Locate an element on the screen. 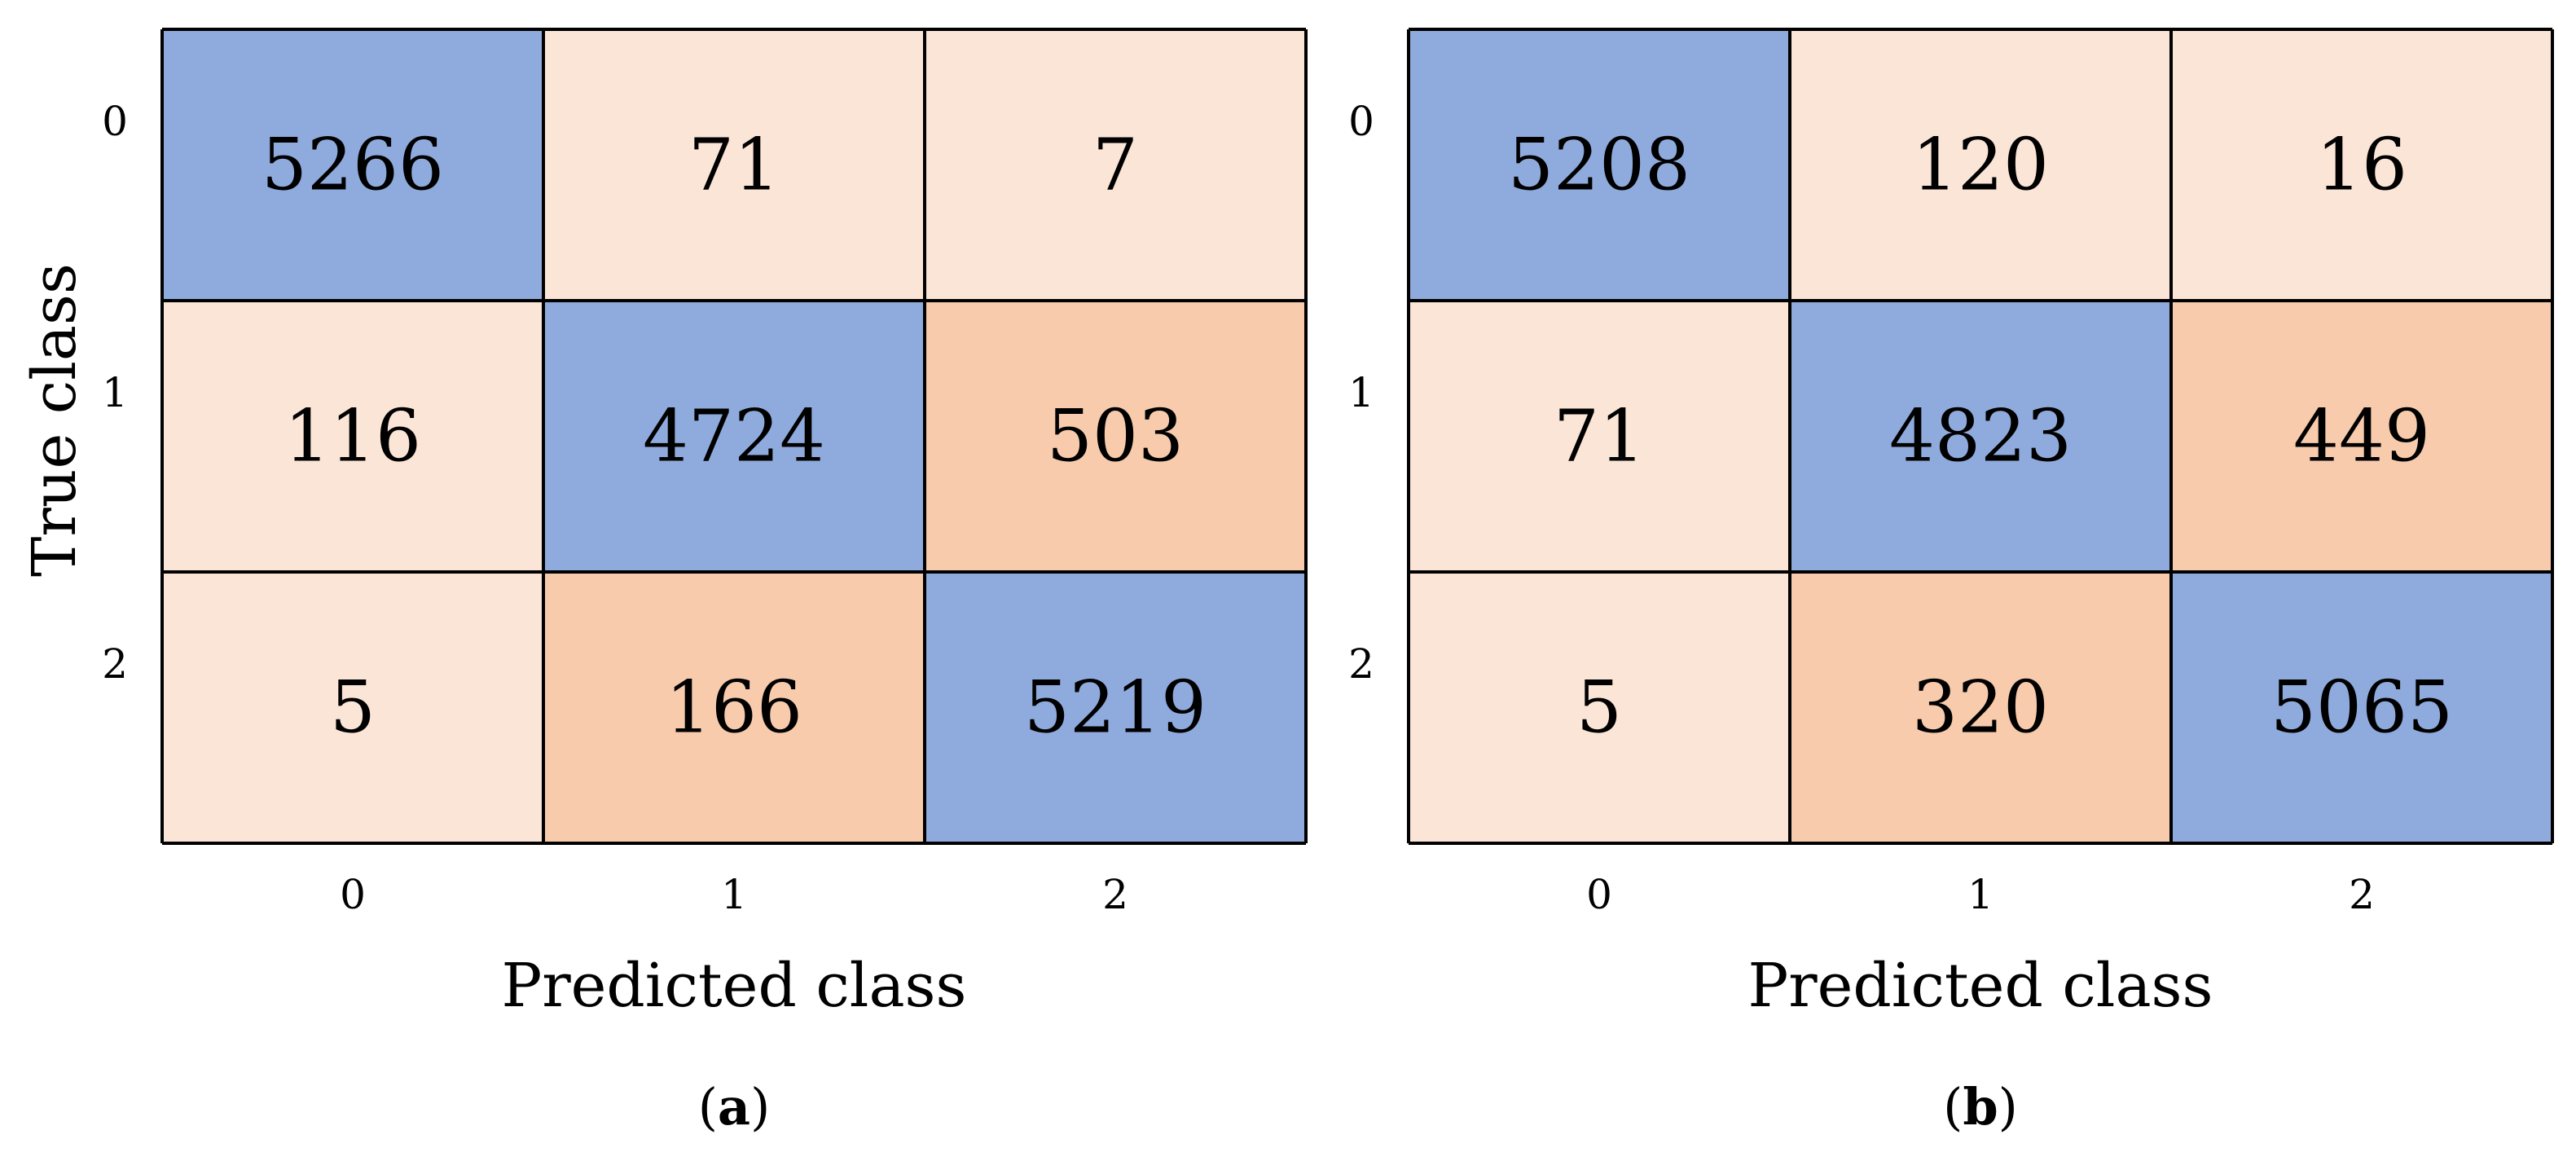 The height and width of the screenshot is (1161, 2576). cell-value-b-r2-c0: 5 is located at coordinates (1599, 708).